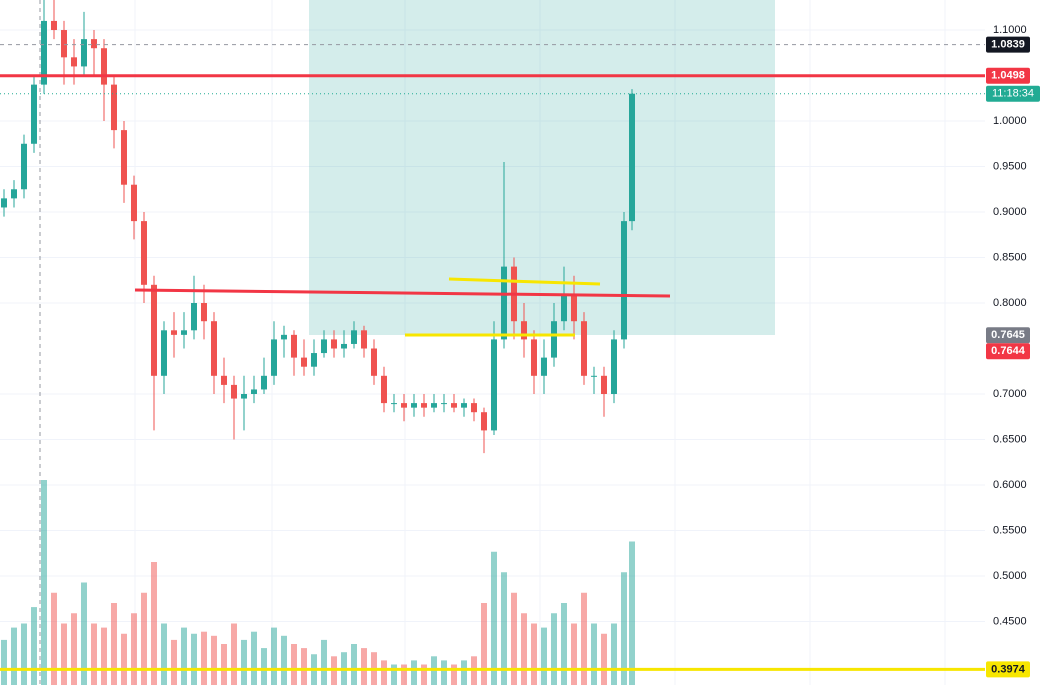  What do you see at coordinates (1010, 621) in the screenshot?
I see `y-tick-label: 0.4500` at bounding box center [1010, 621].